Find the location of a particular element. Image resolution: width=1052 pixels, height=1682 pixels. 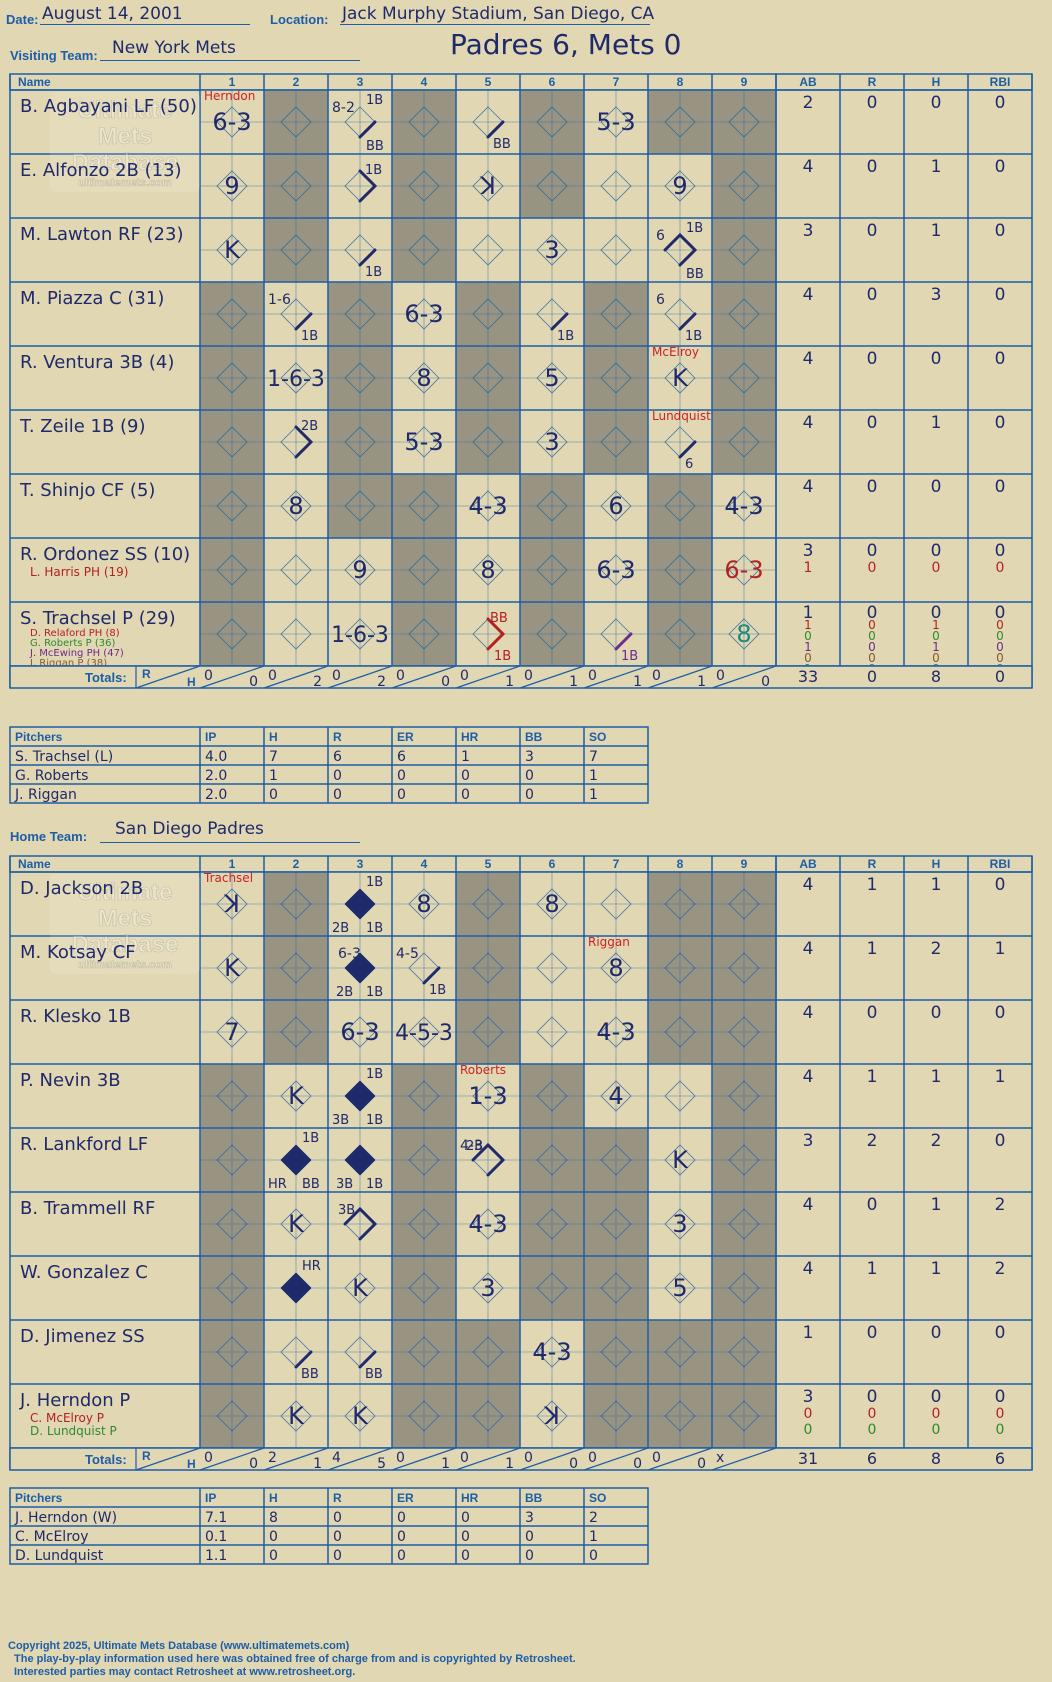

home-pitcher-stat: 7.1 is located at coordinates (216, 1518).